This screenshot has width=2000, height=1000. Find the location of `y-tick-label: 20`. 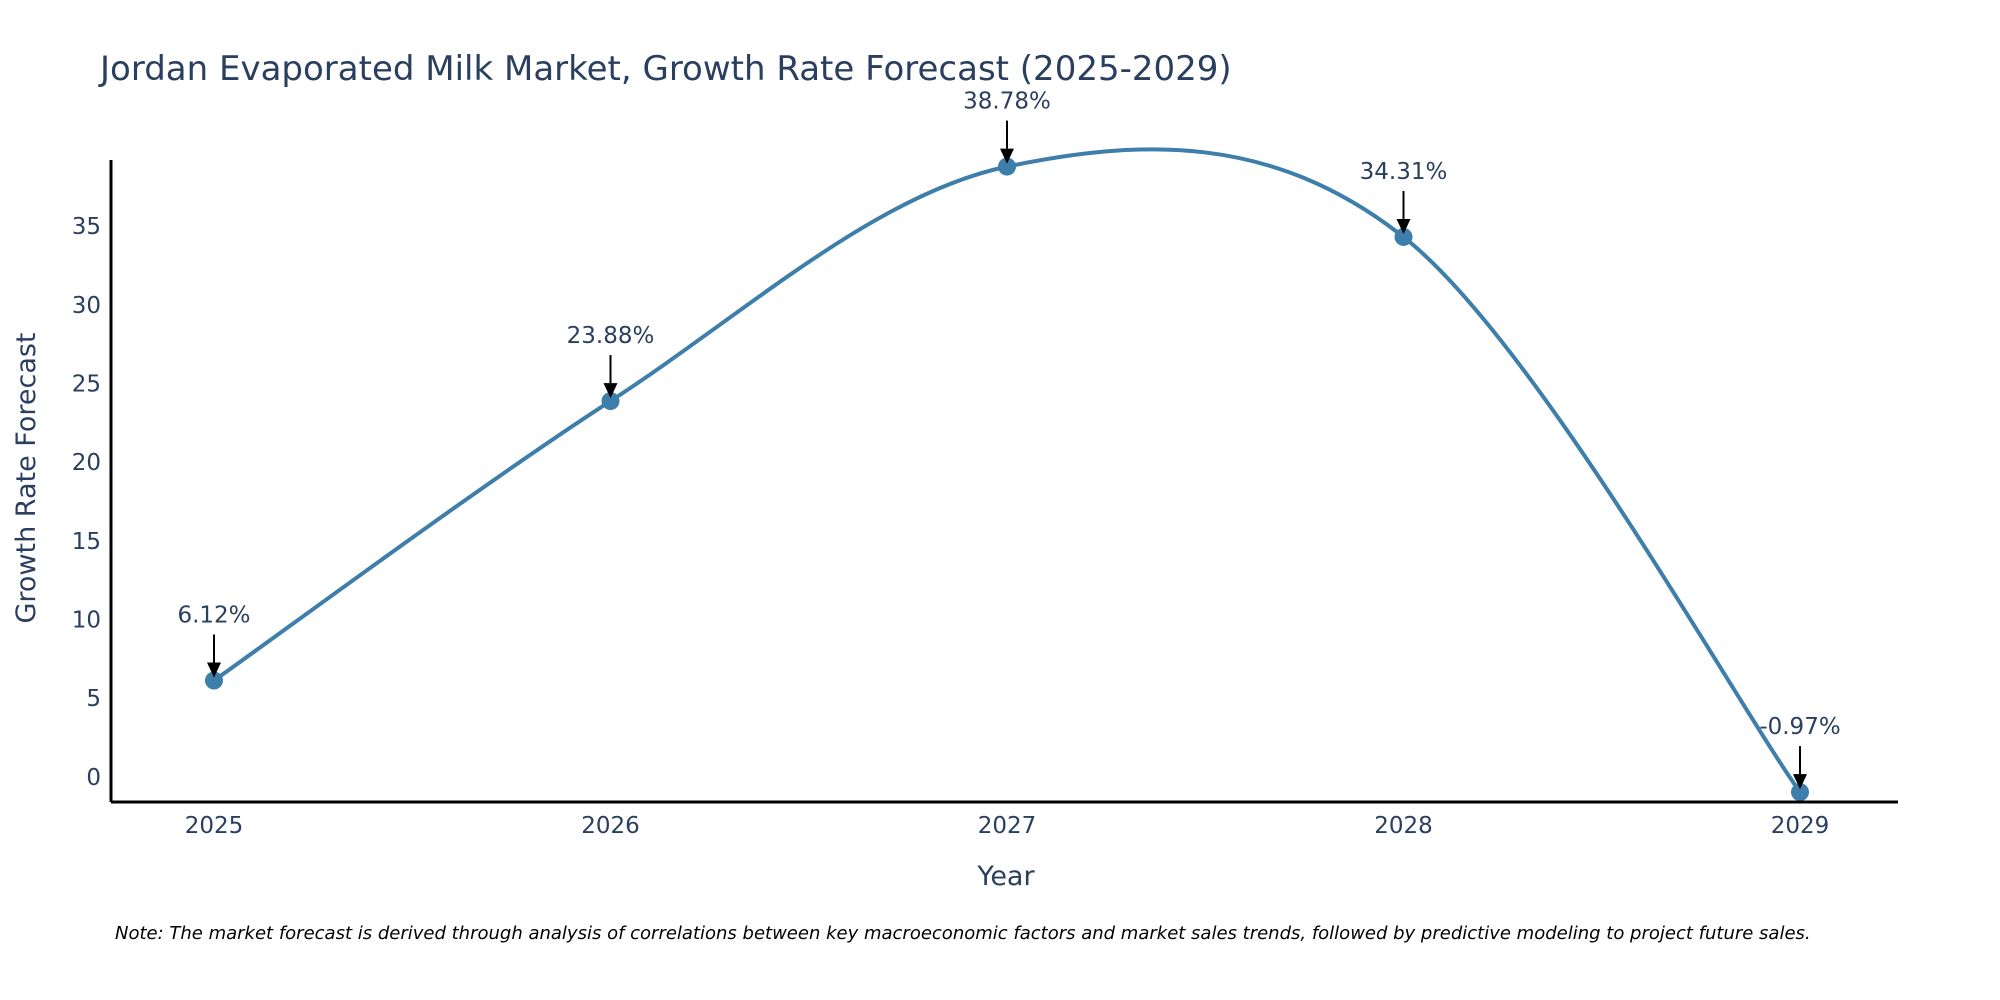

y-tick-label: 20 is located at coordinates (86, 463).